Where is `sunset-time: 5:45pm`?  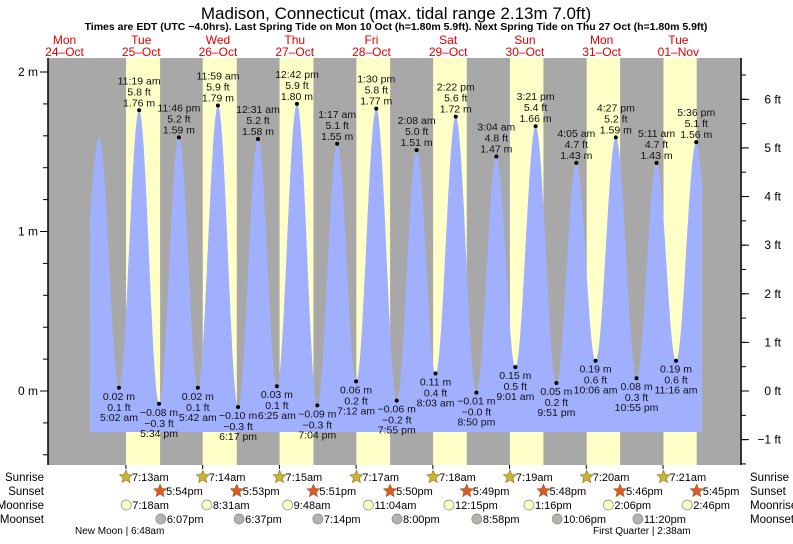 sunset-time: 5:45pm is located at coordinates (721, 492).